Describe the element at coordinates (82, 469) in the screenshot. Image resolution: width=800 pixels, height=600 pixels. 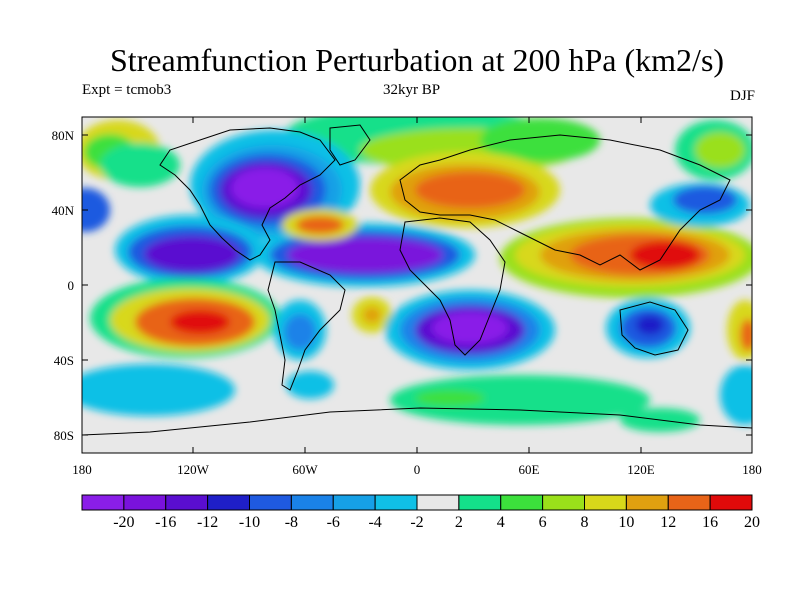
I see `lon-label-180w: 180` at that location.